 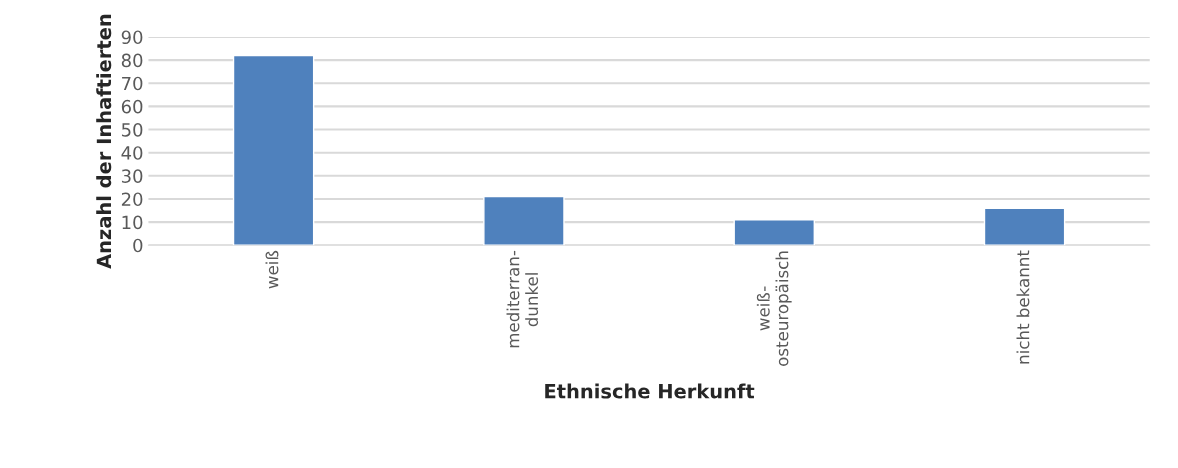 What do you see at coordinates (272, 269) in the screenshot?
I see `x-tick-label: weiß` at bounding box center [272, 269].